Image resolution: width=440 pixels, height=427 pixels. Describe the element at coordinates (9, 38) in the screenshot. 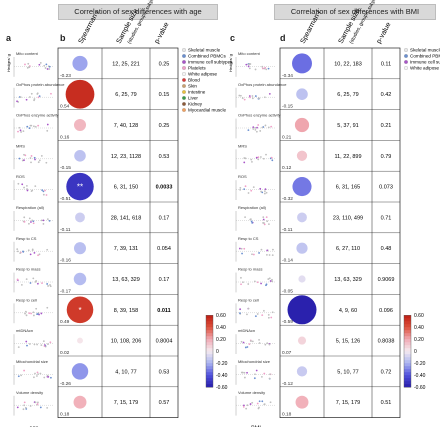

I see `panel-letter-a: a` at that location.